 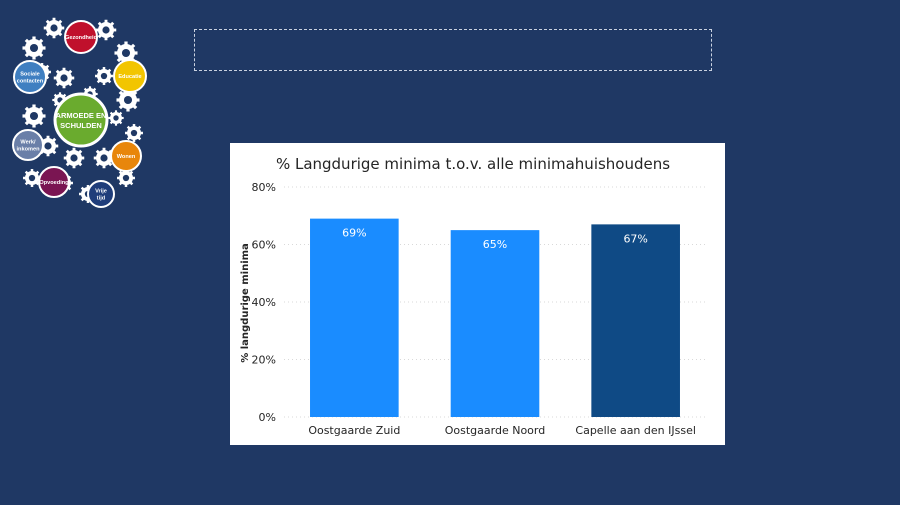 I want to click on theme-circle-label: contacten, so click(x=30, y=82).